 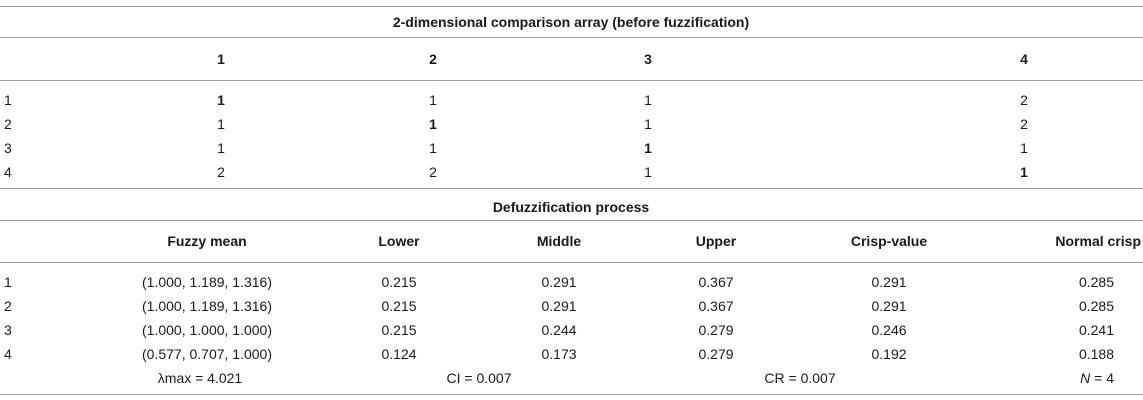 What do you see at coordinates (8, 172) in the screenshot?
I see `table1-row-label: 4` at bounding box center [8, 172].